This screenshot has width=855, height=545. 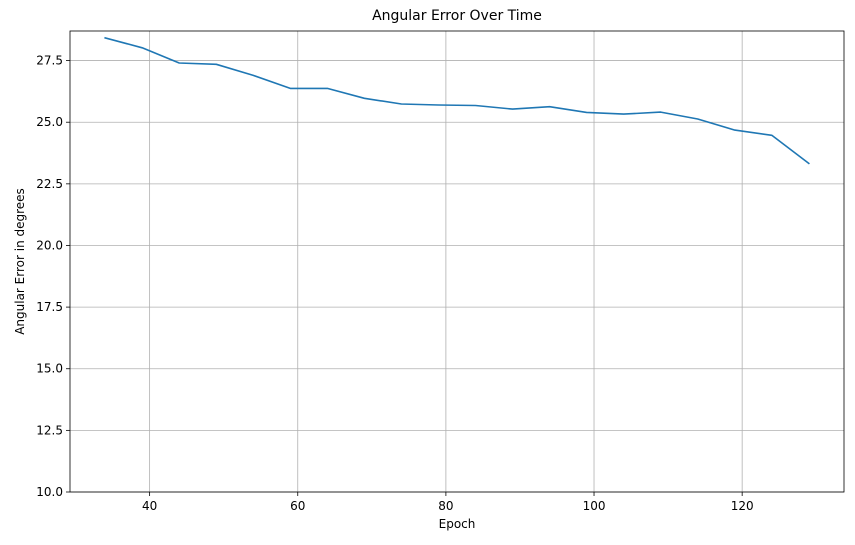 I want to click on x-tick-label: 100, so click(x=594, y=506).